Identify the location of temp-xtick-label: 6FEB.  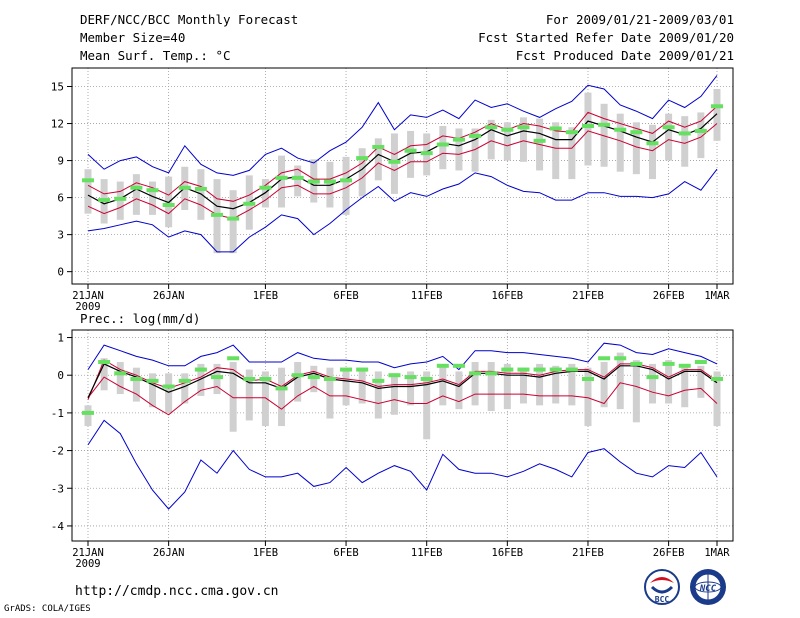
(345, 296).